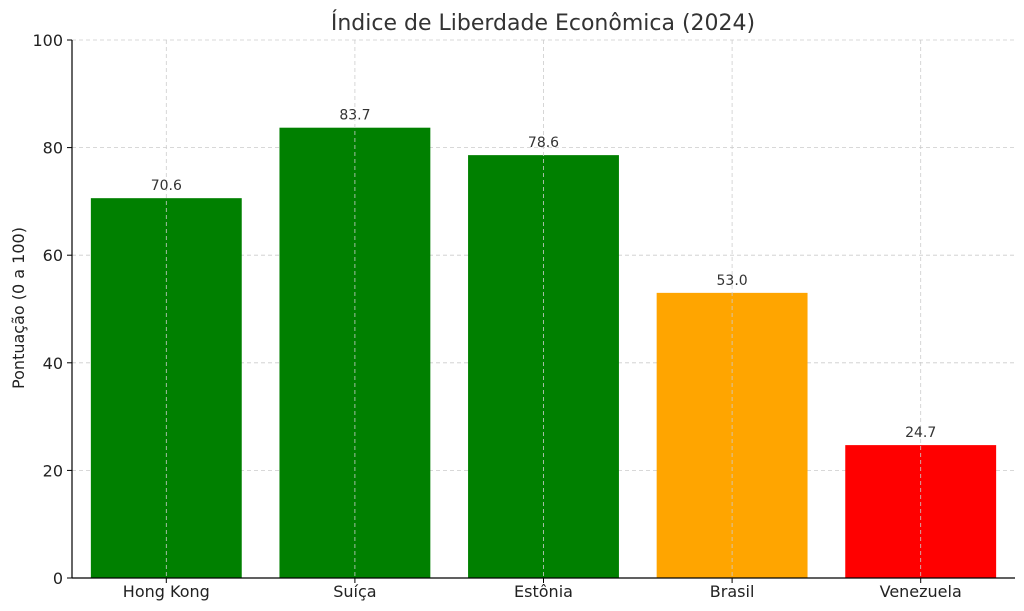 Image resolution: width=1024 pixels, height=611 pixels. Describe the element at coordinates (543, 143) in the screenshot. I see `bar-value-label: 78.6` at that location.